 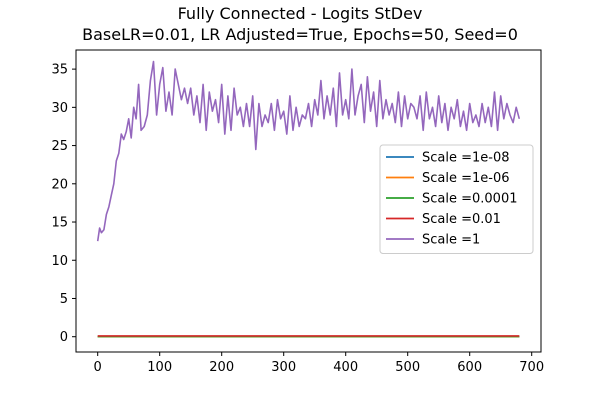 I want to click on x-tick-label: 200, so click(x=221, y=367).